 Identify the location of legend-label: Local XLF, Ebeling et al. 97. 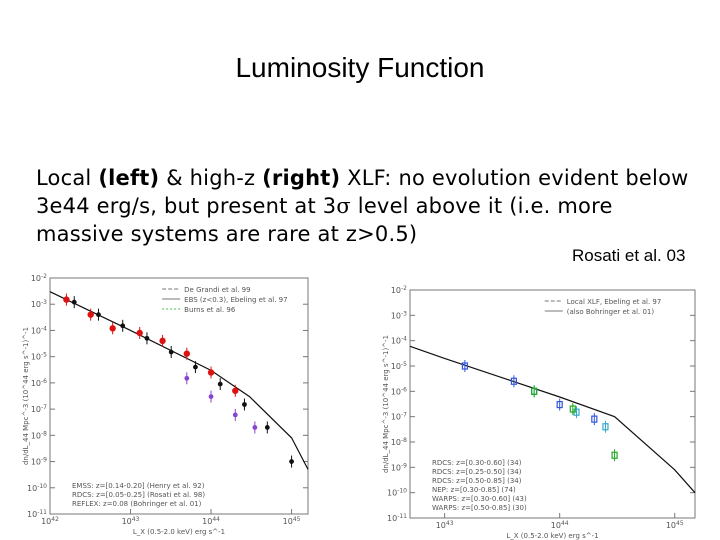
(614, 302).